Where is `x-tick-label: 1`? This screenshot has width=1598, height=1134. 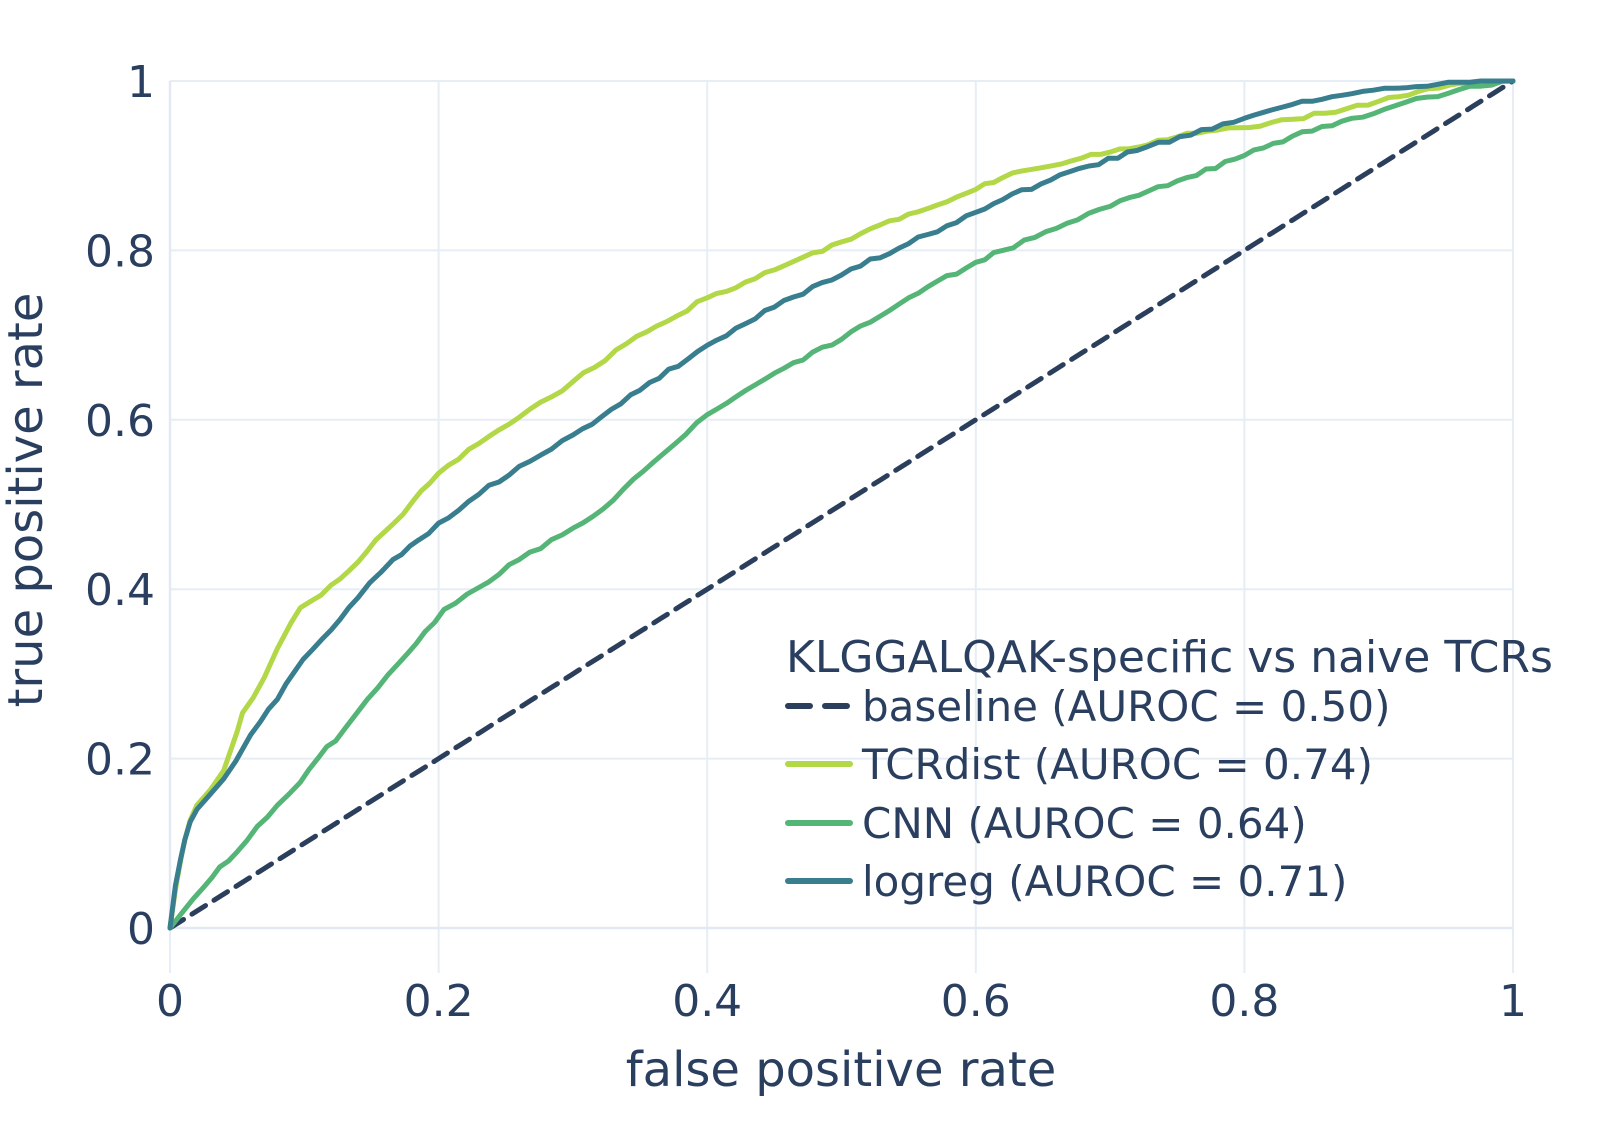
x-tick-label: 1 is located at coordinates (1513, 1001).